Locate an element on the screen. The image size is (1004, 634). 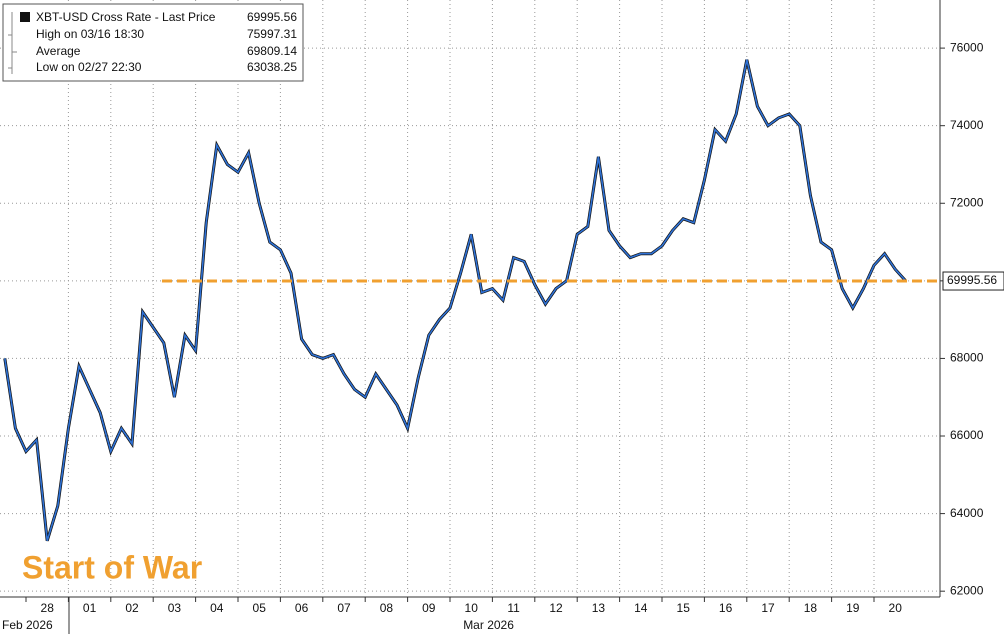
last-price-box is located at coordinates (973, 281).